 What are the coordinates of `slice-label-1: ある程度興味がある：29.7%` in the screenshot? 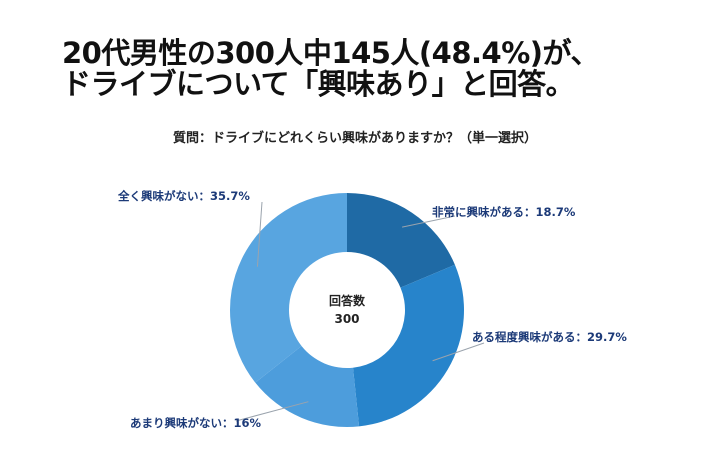 It's located at (549, 337).